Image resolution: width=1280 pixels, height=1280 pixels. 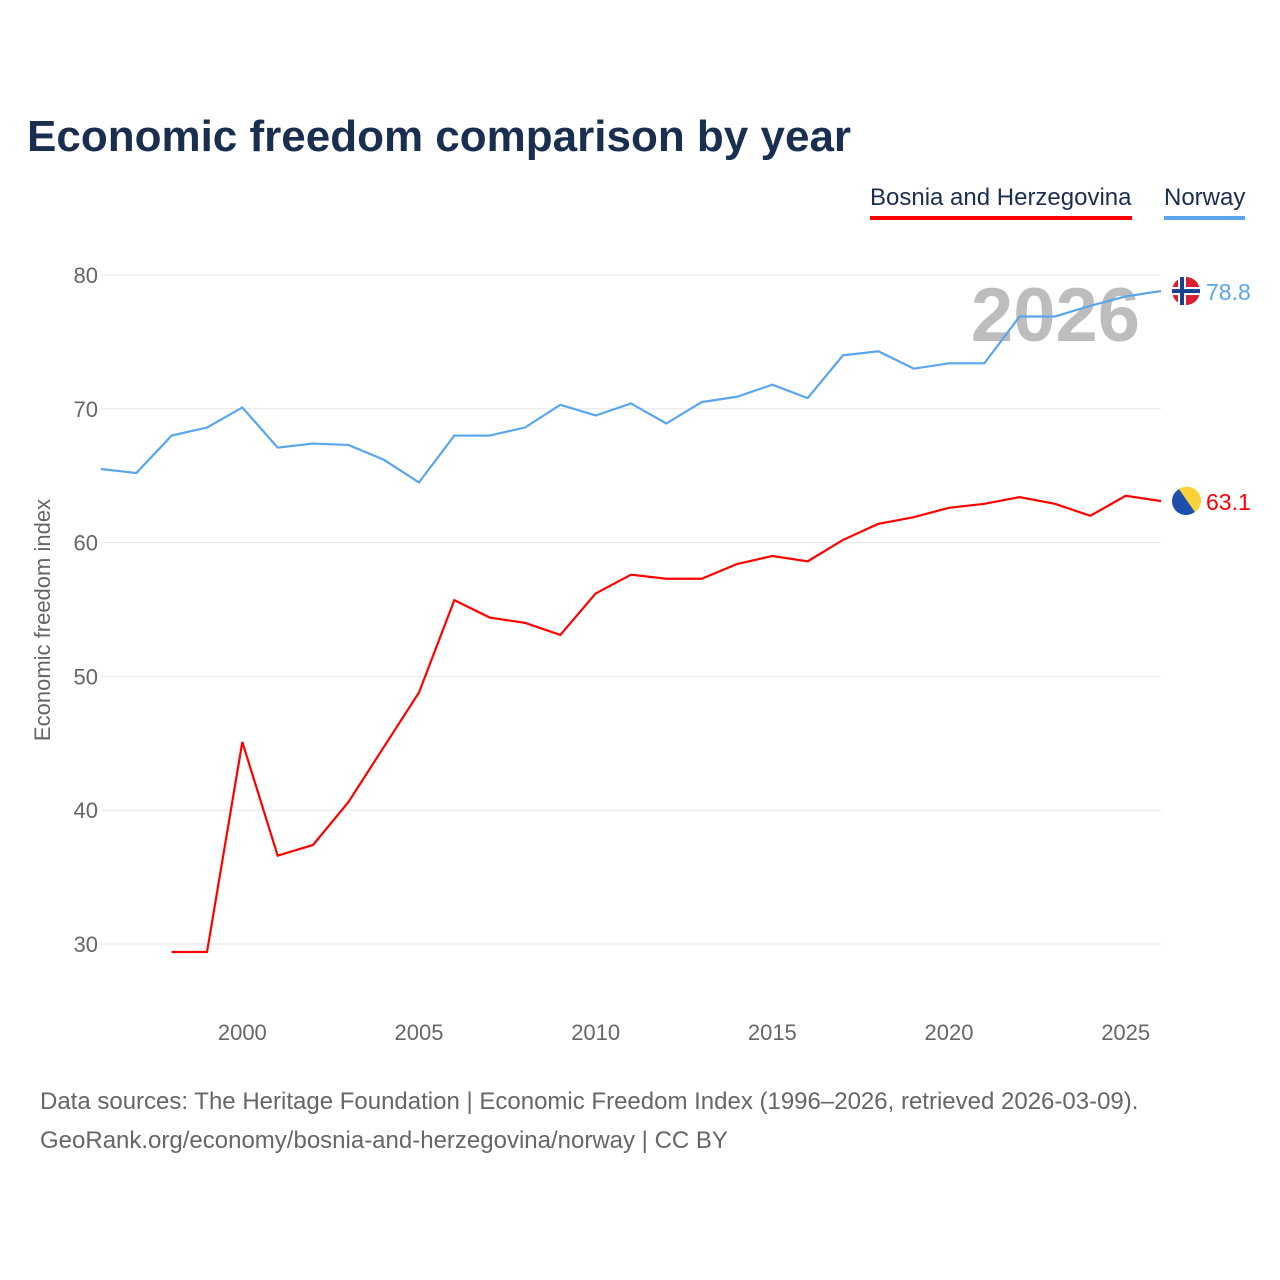 What do you see at coordinates (1228, 502) in the screenshot?
I see `end-value-label: 63.1` at bounding box center [1228, 502].